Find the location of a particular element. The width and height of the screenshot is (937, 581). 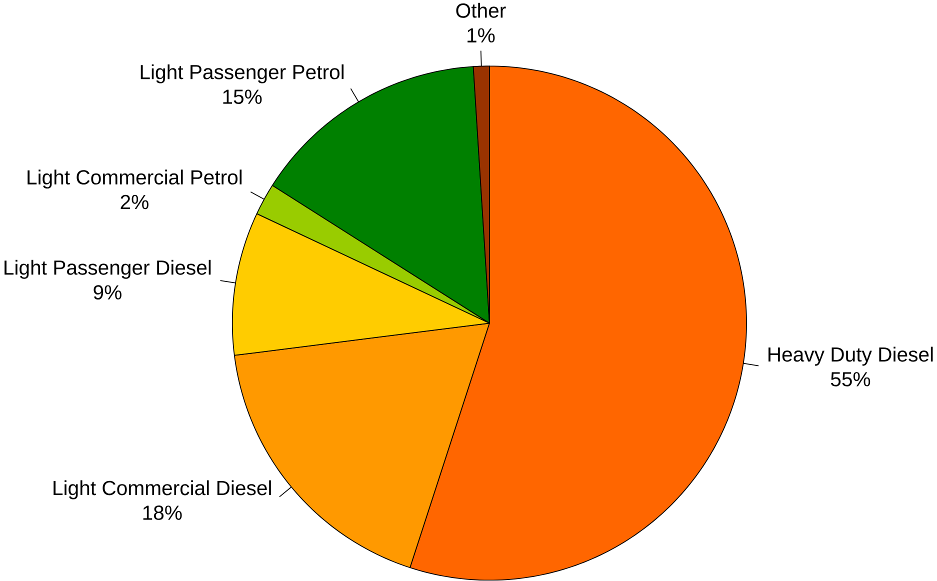

slice-label: Other is located at coordinates (481, 10).